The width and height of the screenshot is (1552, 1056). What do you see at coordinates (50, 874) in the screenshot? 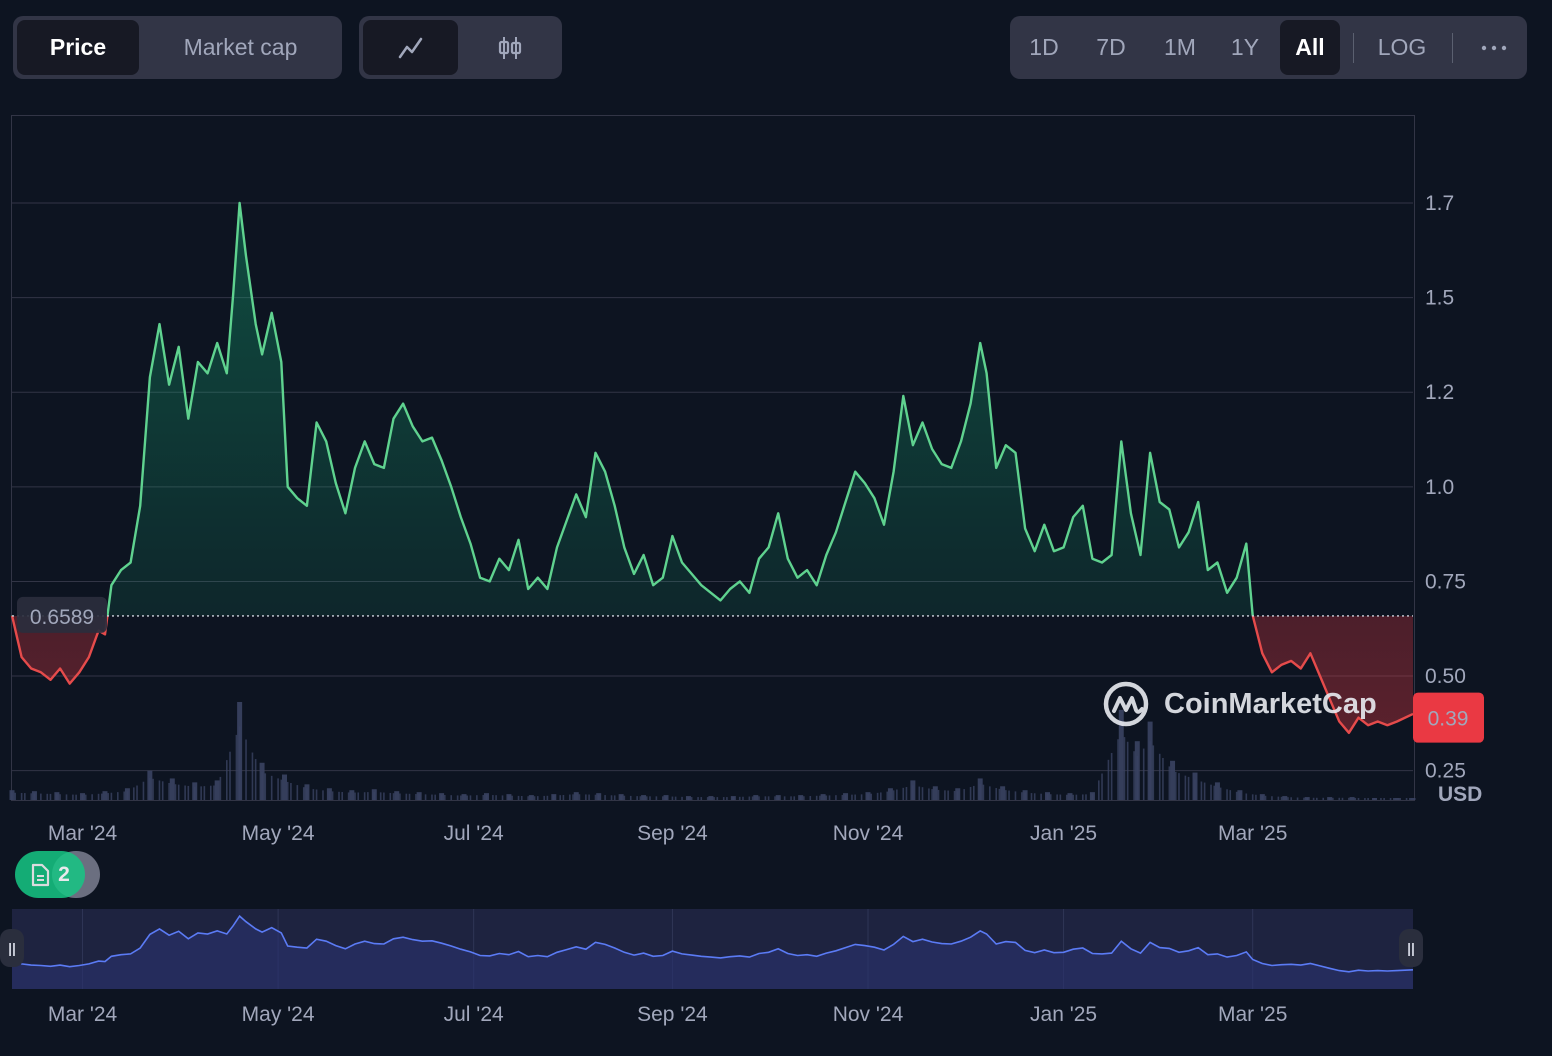
I see `news-badge: 2` at bounding box center [50, 874].